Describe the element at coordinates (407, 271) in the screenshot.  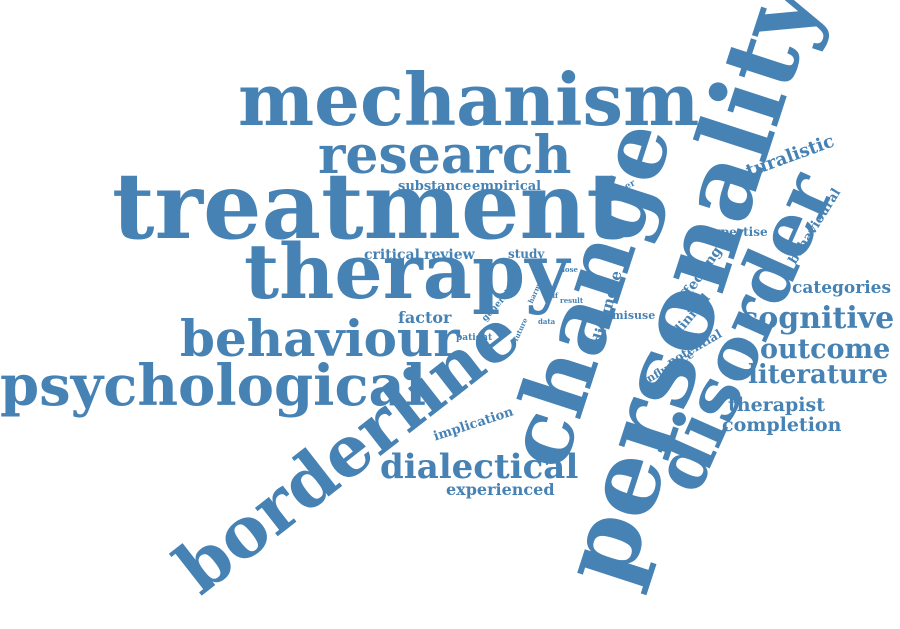
I see `word-therapy: therapy` at that location.